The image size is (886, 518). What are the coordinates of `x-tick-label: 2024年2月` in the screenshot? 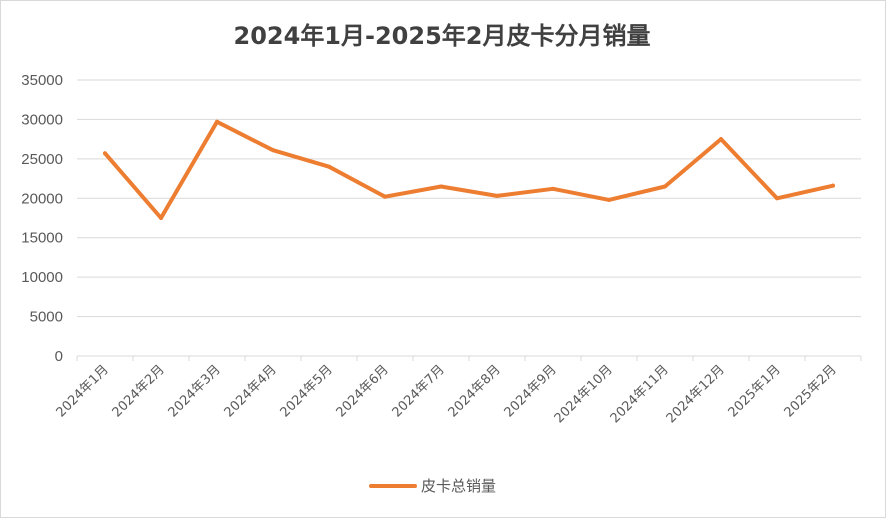 It's located at (139, 391).